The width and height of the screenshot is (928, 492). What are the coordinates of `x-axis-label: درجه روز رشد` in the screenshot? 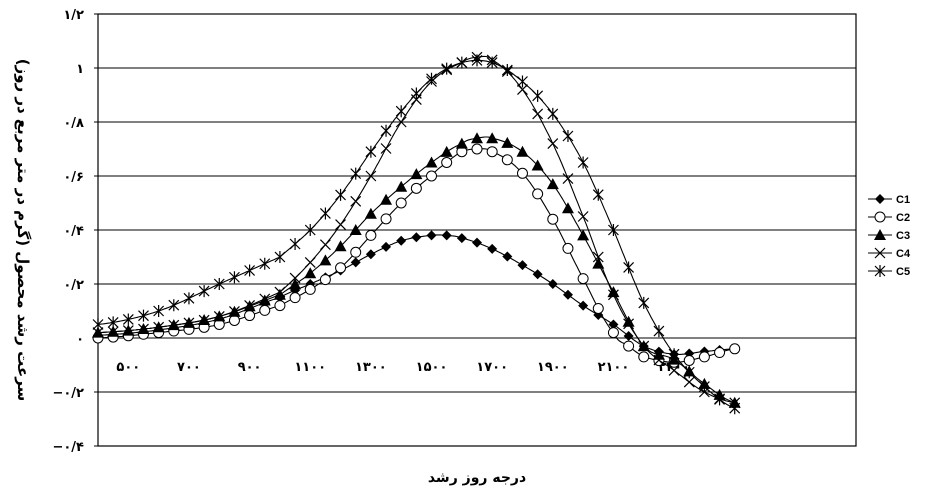 It's located at (477, 478).